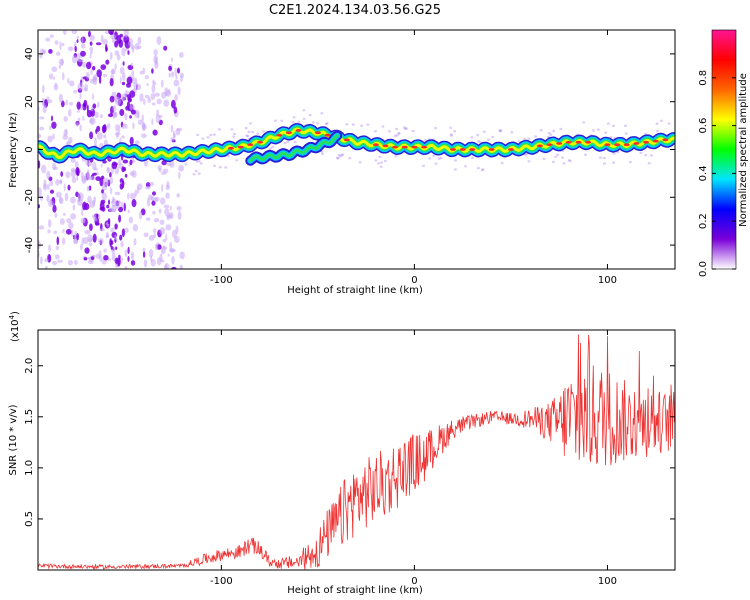 The image size is (750, 600). I want to click on colorbar-tick-label: 0.4, so click(703, 173).